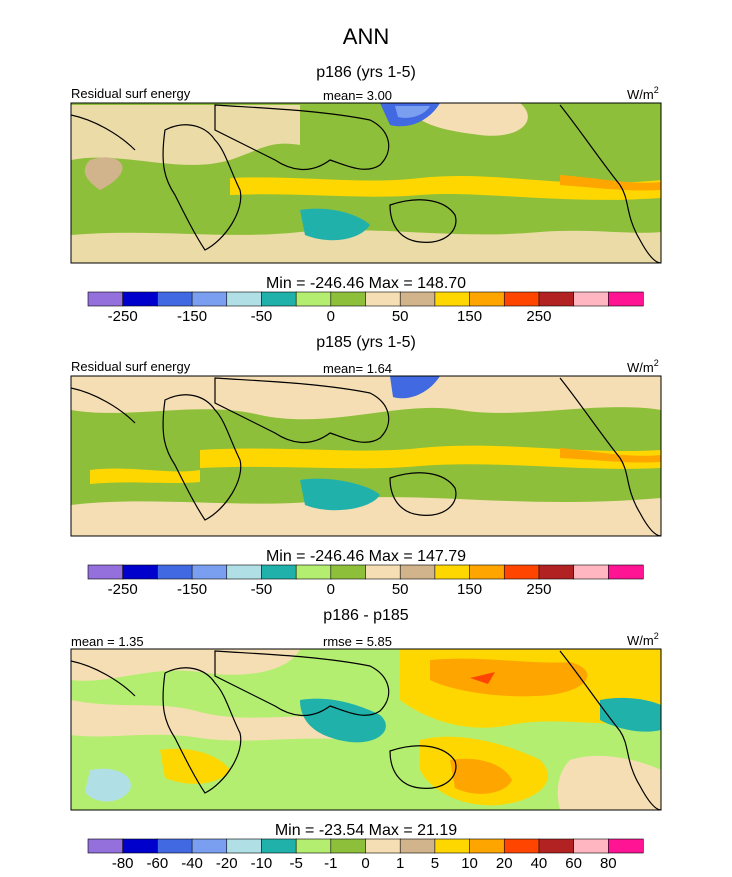  Describe the element at coordinates (366, 830) in the screenshot. I see `panel-3-minmax: Min = -23.54 Max = 21.19` at that location.